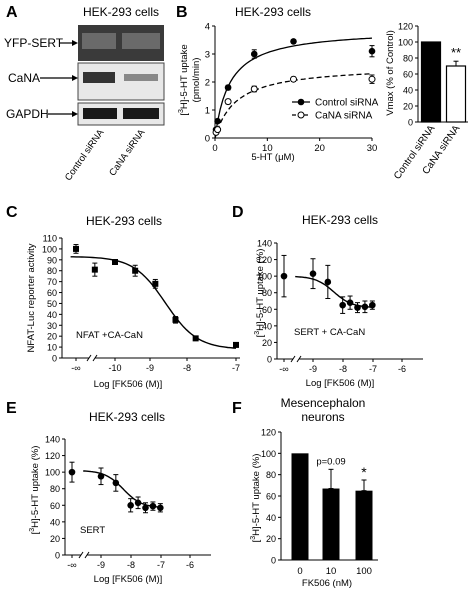  I want to click on y-tick-label: 110, so click(50, 239).